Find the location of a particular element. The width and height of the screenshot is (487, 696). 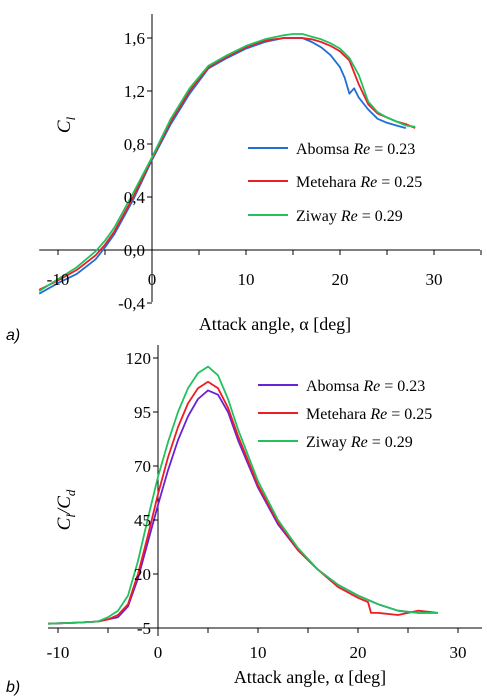

panel-label-a: a) is located at coordinates (13, 335).